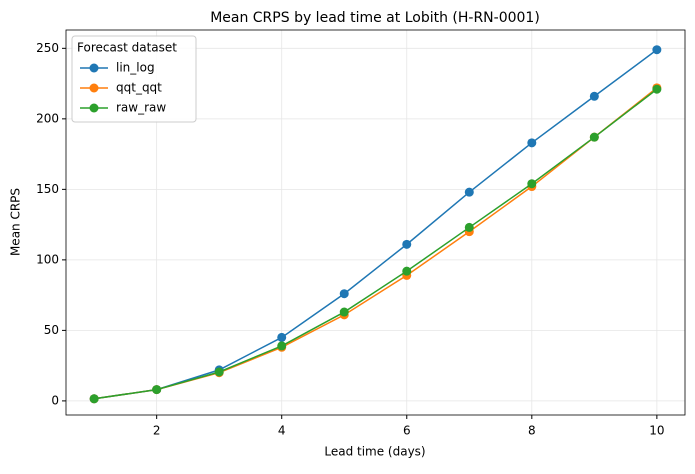  I want to click on y-tick-label: 250, so click(47, 48).